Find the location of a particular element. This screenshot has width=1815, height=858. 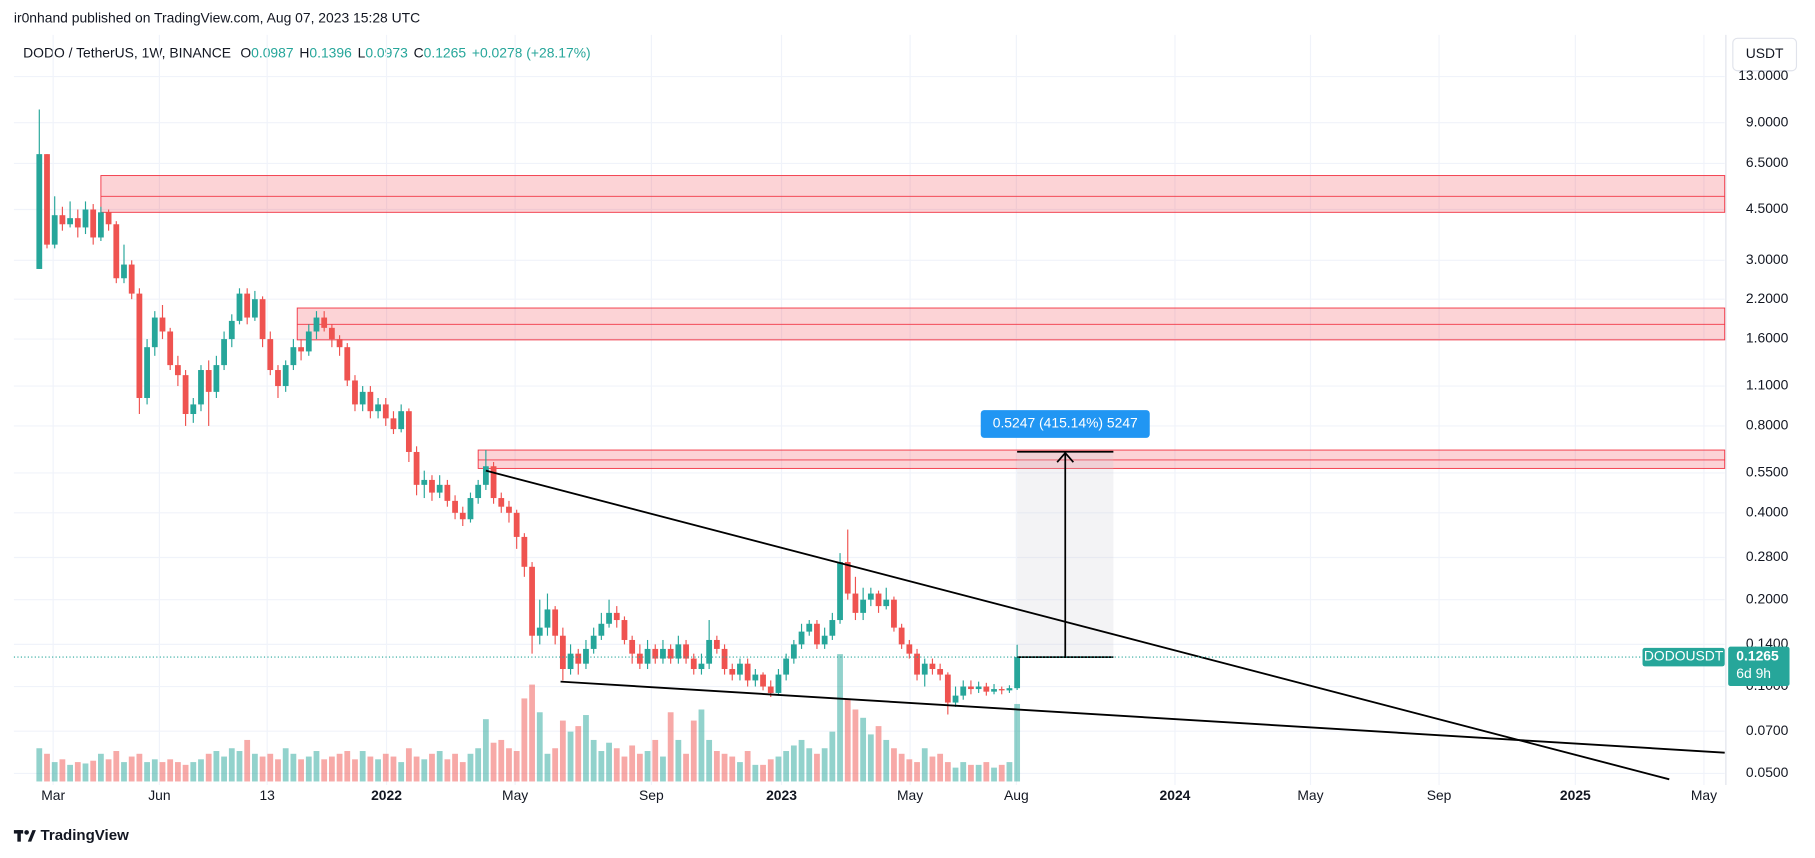

x-tick-label: 2024 is located at coordinates (1175, 795).